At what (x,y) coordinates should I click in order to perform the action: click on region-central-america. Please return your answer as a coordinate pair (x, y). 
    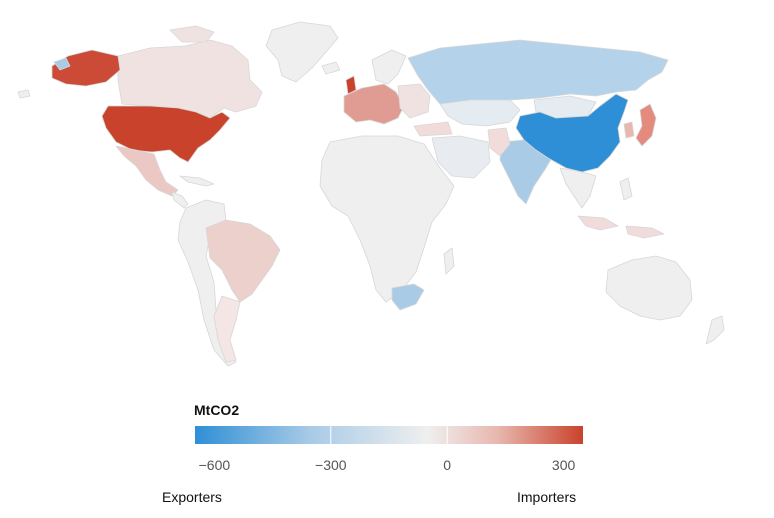
    Looking at the image, I should click on (180, 200).